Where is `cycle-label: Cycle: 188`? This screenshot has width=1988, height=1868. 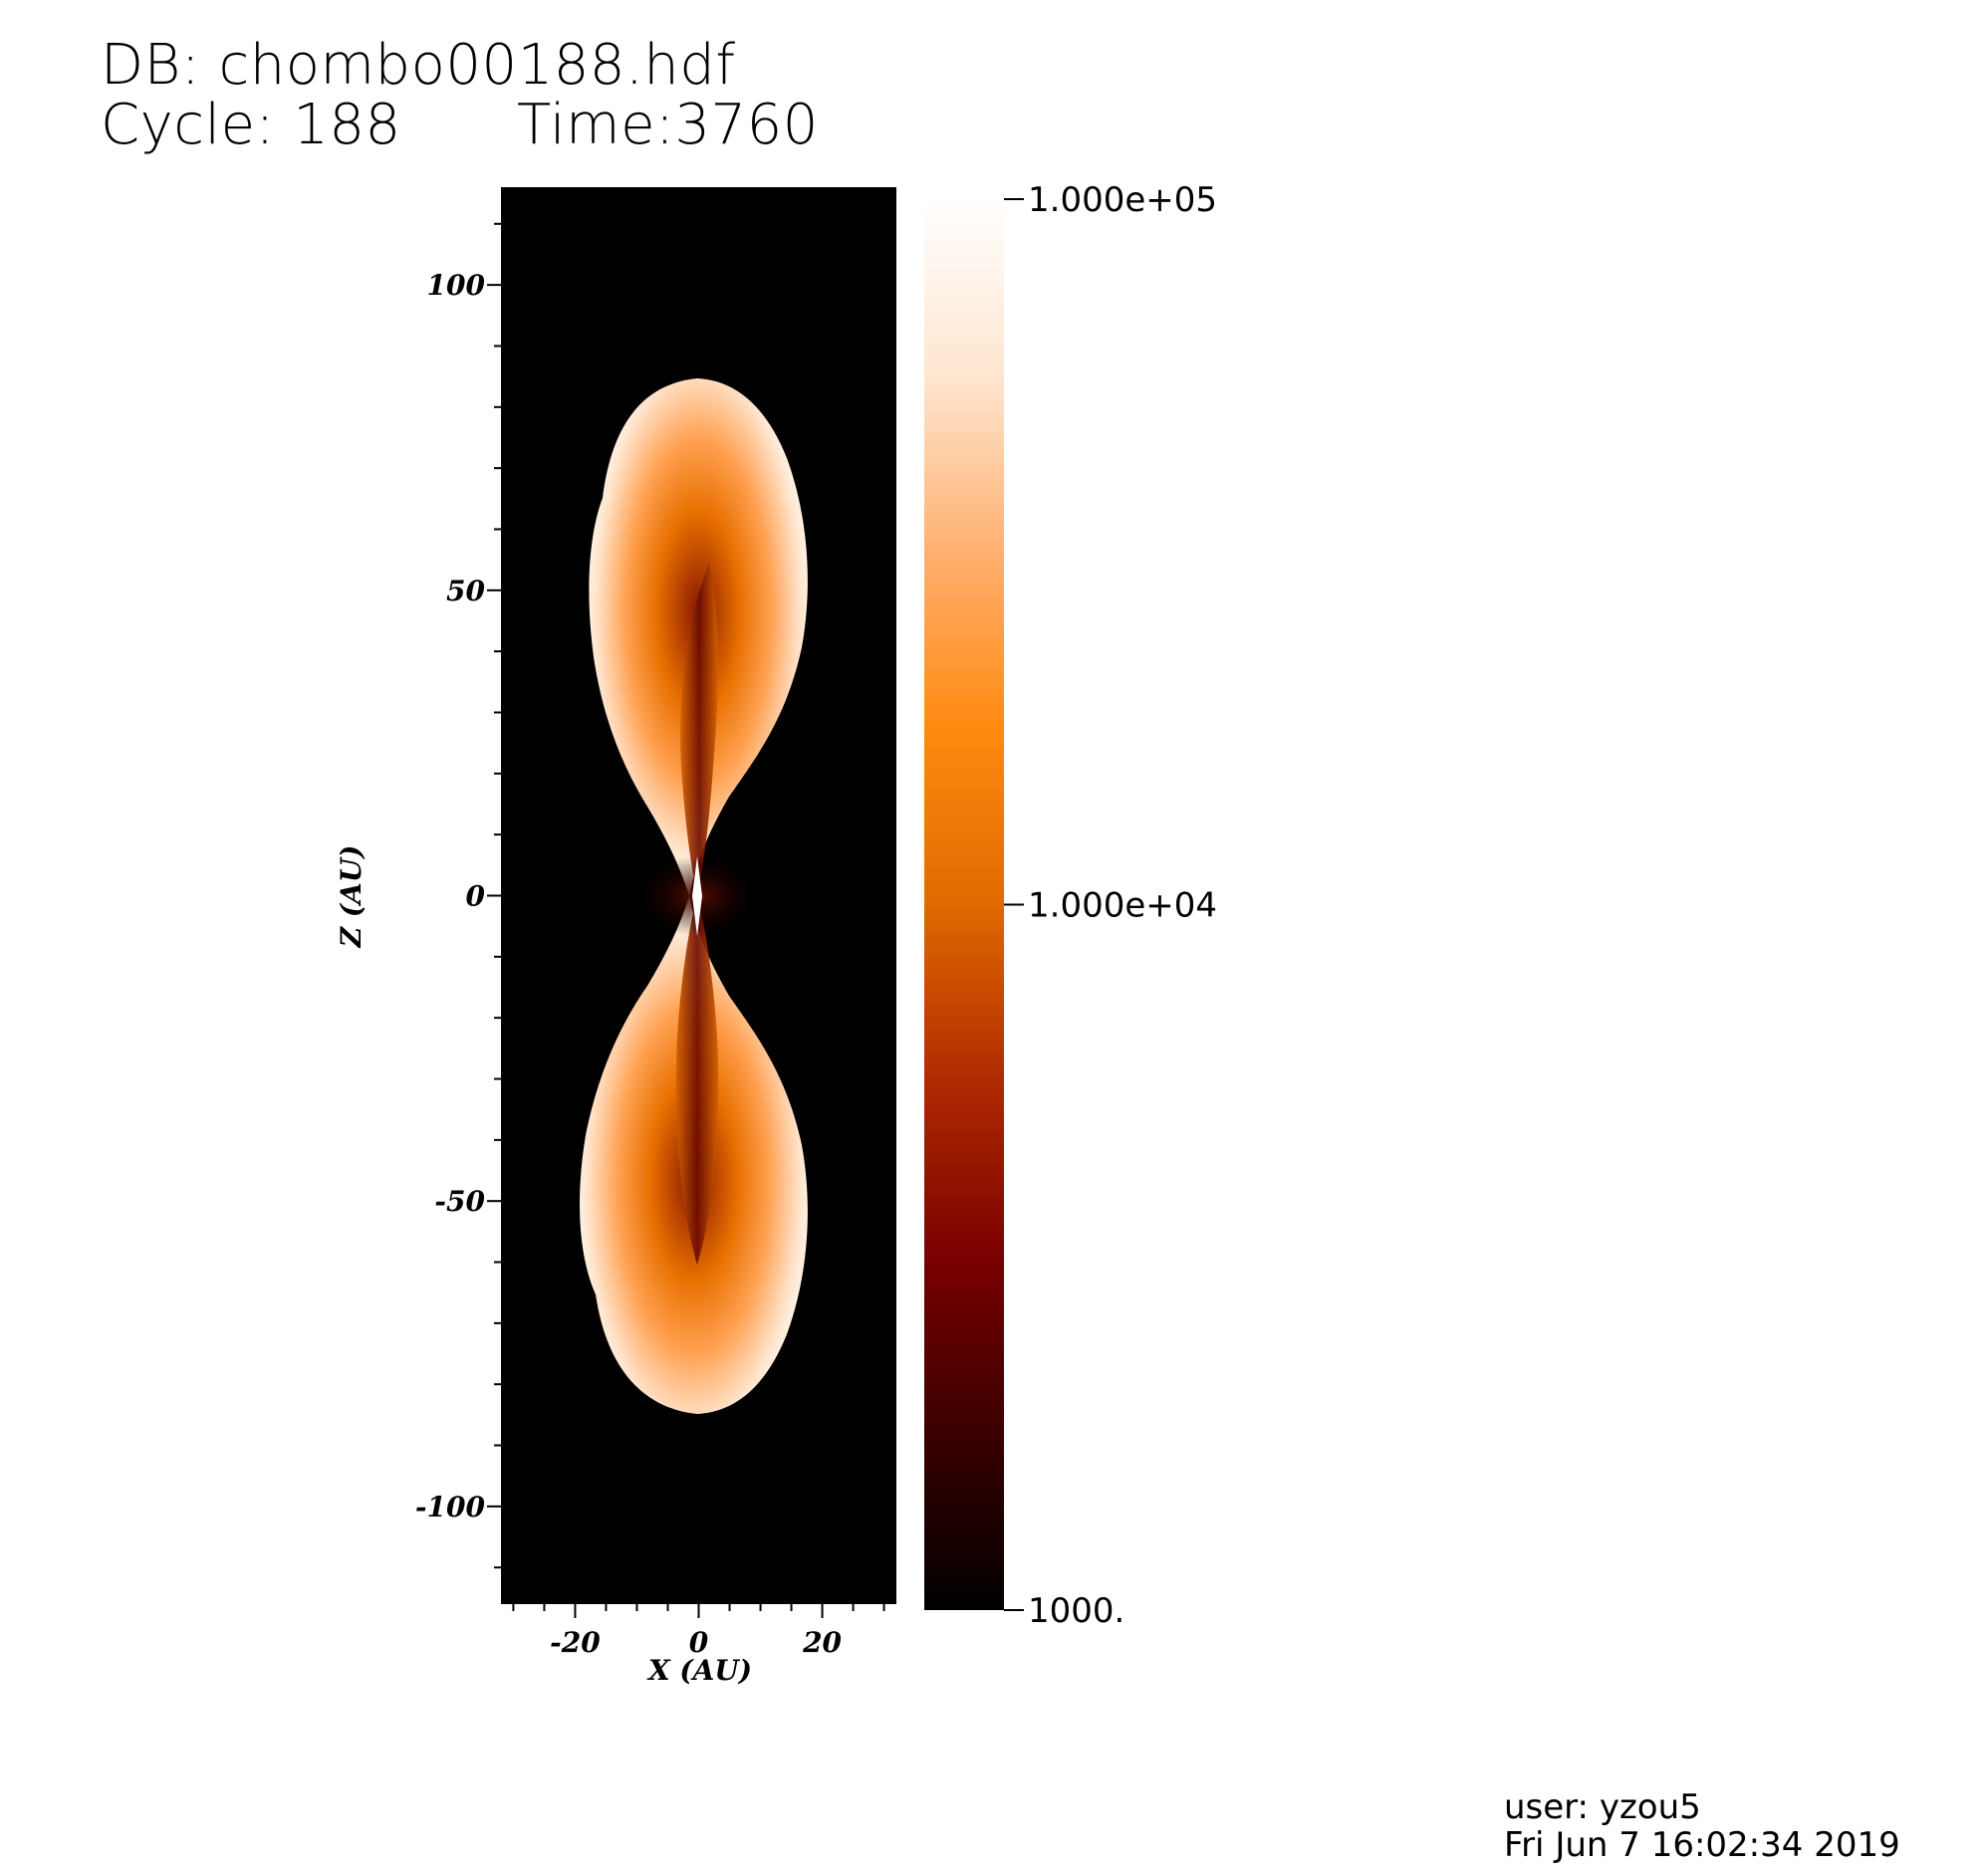 cycle-label: Cycle: 188 is located at coordinates (251, 125).